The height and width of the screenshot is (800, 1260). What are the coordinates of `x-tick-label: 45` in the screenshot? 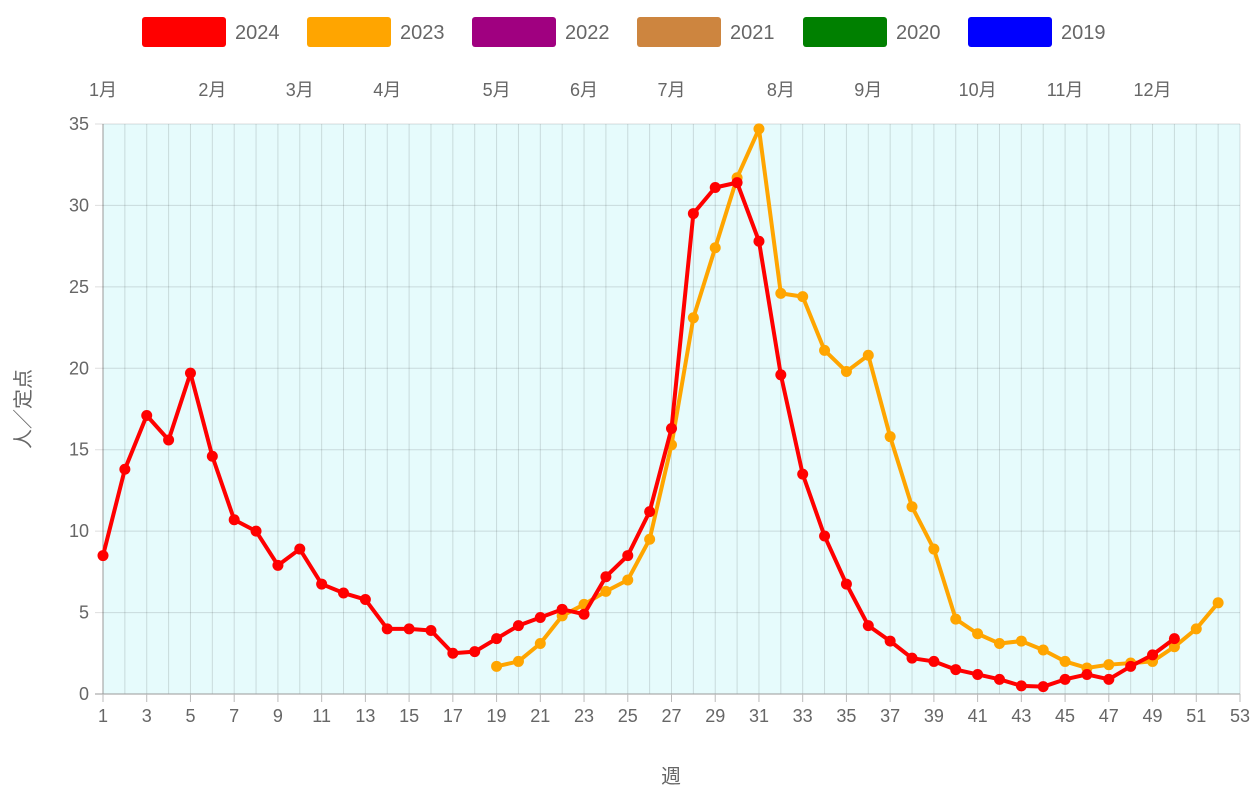 It's located at (1065, 716).